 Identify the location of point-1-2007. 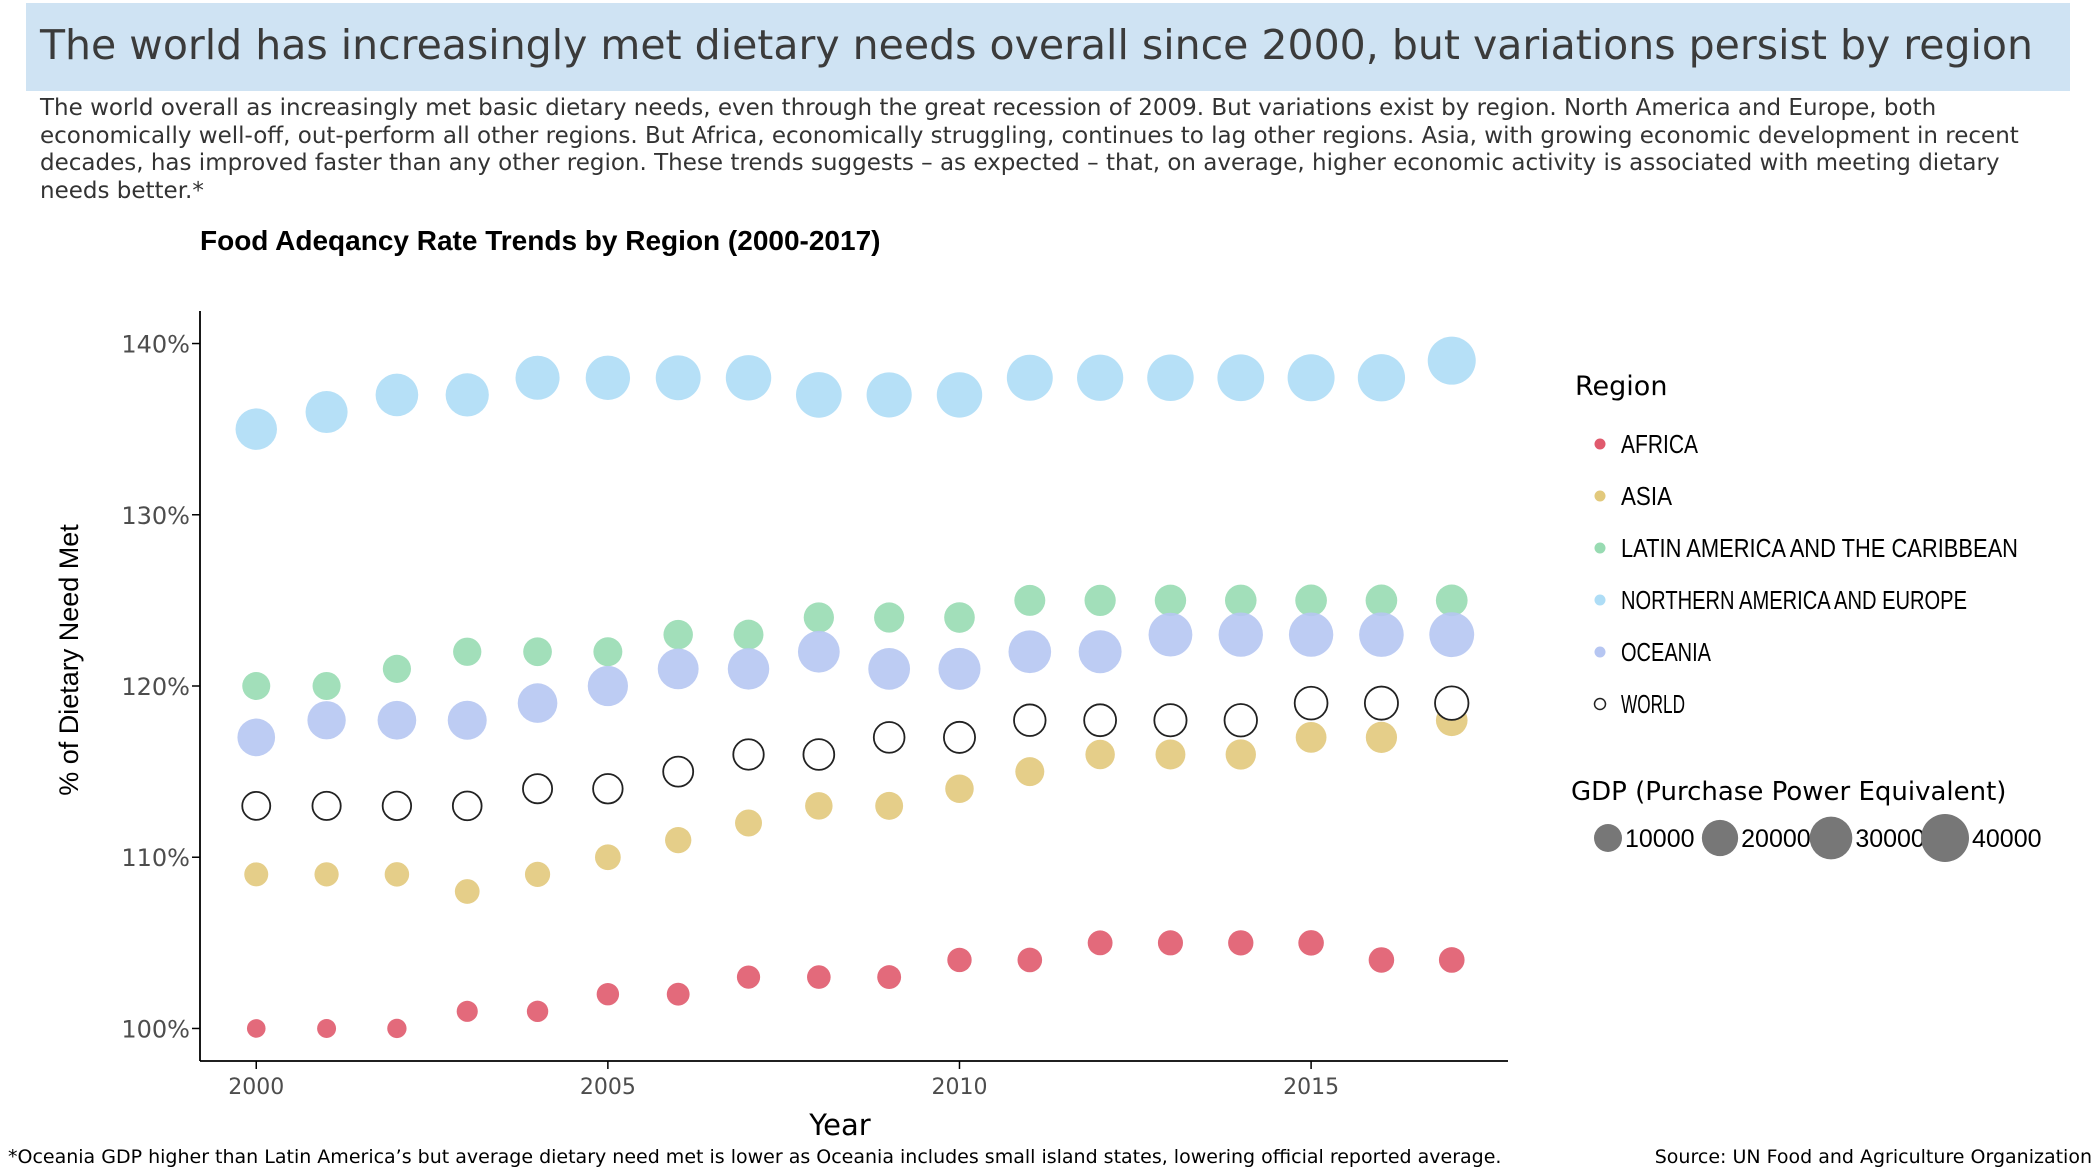
(749, 823).